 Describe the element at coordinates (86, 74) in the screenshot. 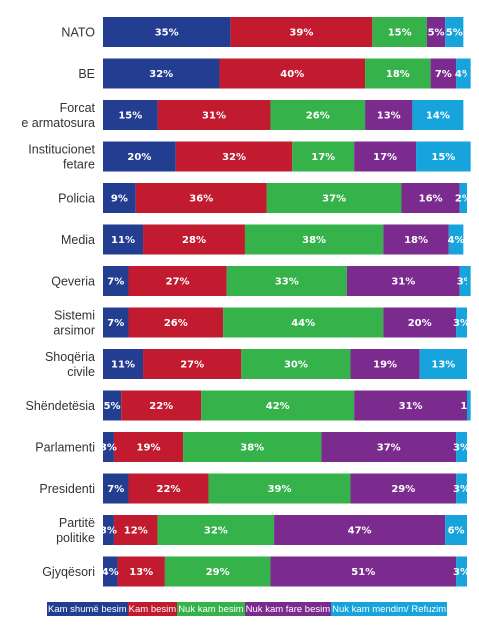

I see `category-label: BE` at that location.